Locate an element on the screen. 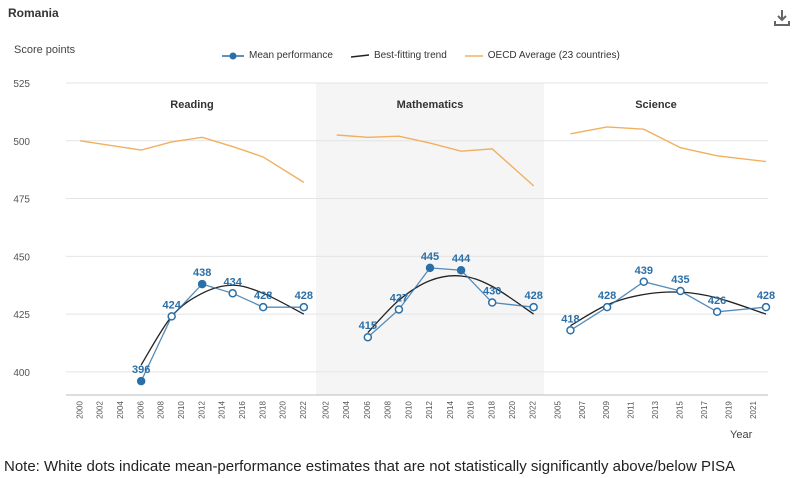  panel-title-mathematics: Mathematics is located at coordinates (430, 105).